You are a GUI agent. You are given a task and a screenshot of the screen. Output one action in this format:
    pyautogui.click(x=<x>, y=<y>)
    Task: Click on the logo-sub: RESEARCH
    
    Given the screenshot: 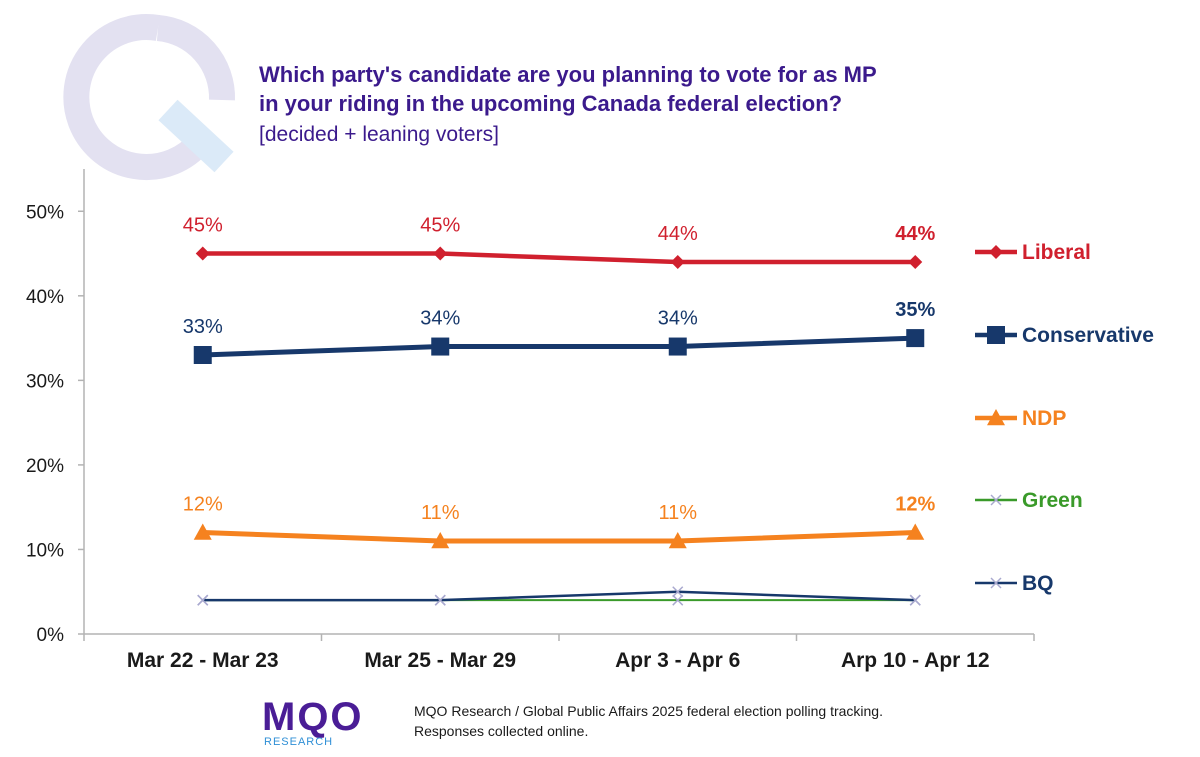 What is the action you would take?
    pyautogui.click(x=298, y=742)
    